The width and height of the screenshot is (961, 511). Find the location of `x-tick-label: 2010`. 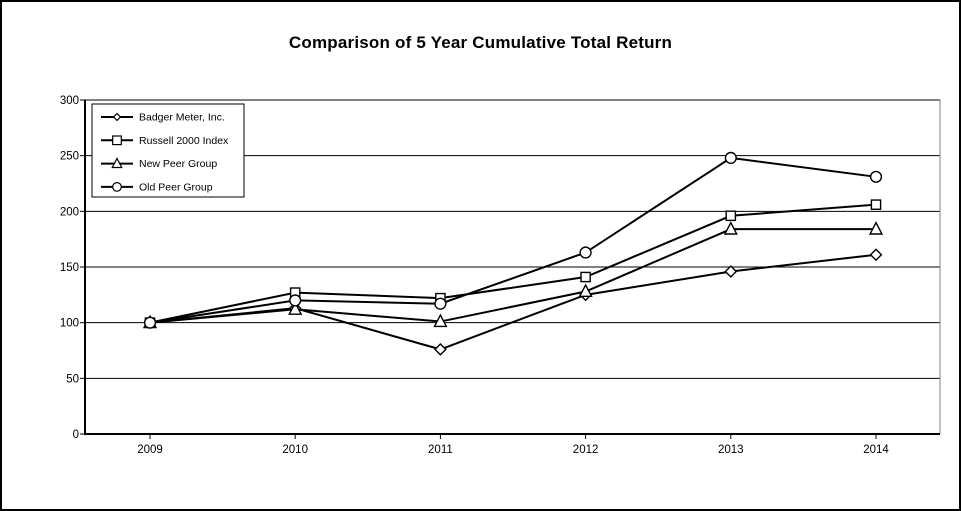

x-tick-label: 2010 is located at coordinates (295, 450).